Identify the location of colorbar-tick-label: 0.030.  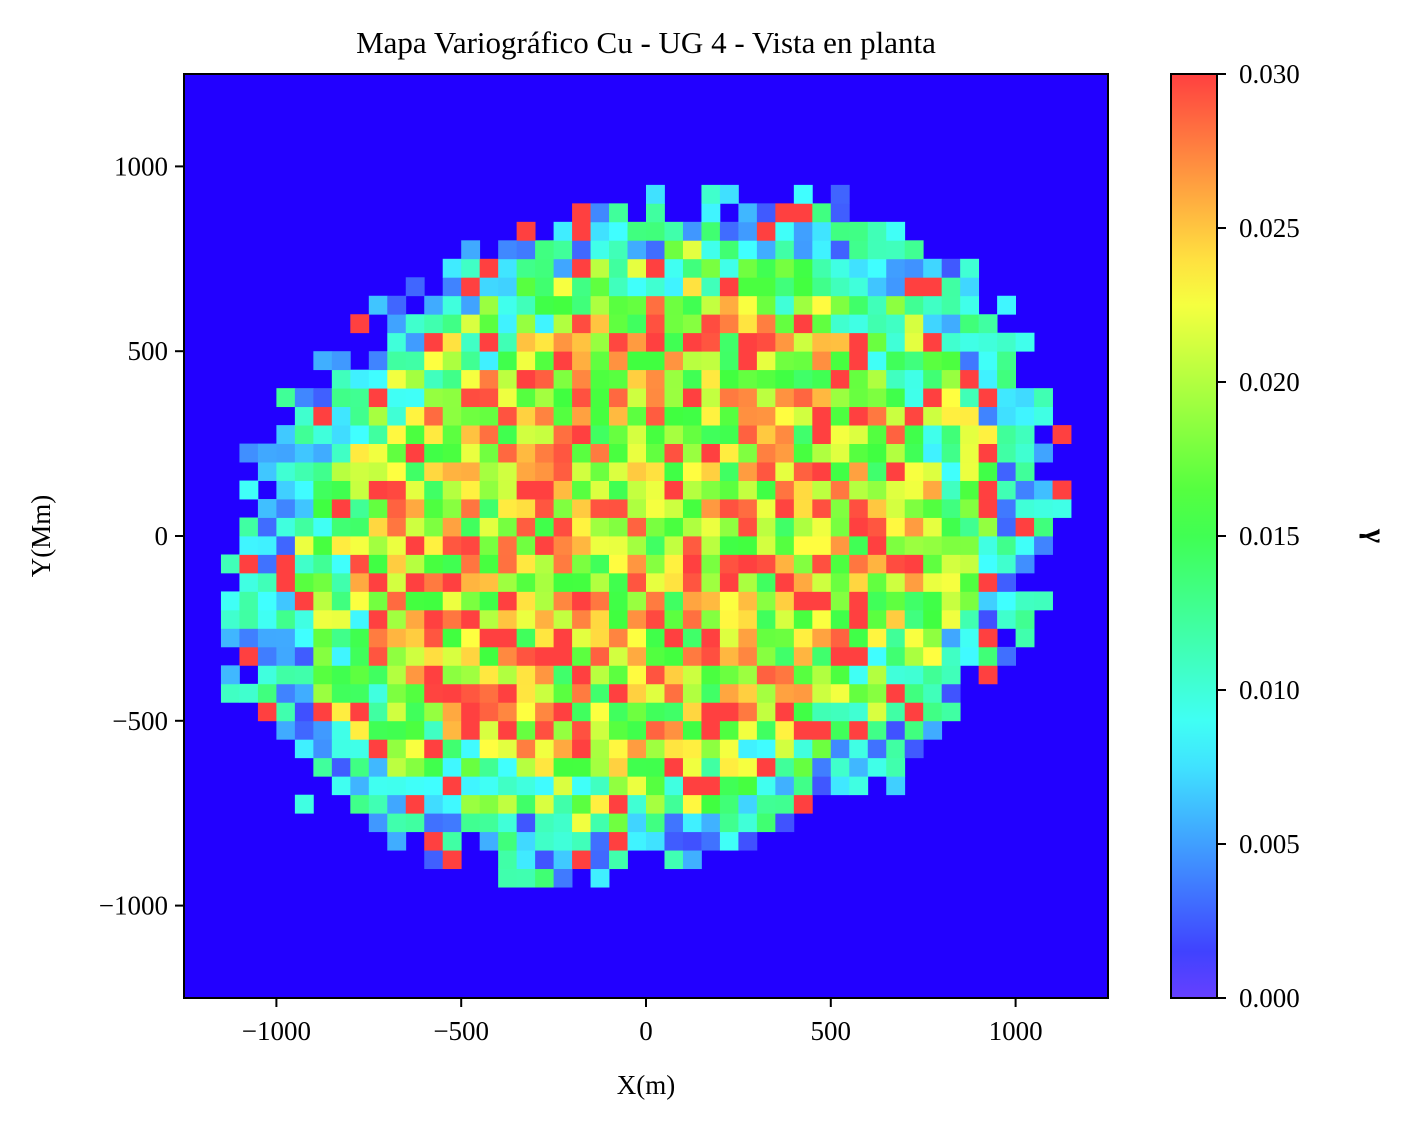
(1269, 74).